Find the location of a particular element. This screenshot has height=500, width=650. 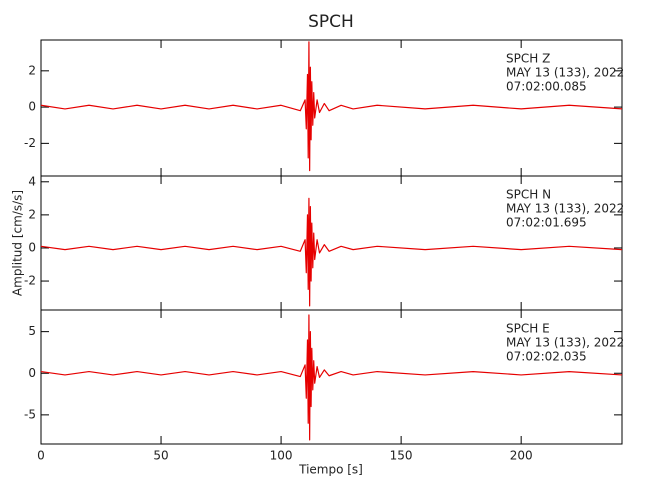

x-tick-label: 150 is located at coordinates (401, 456).